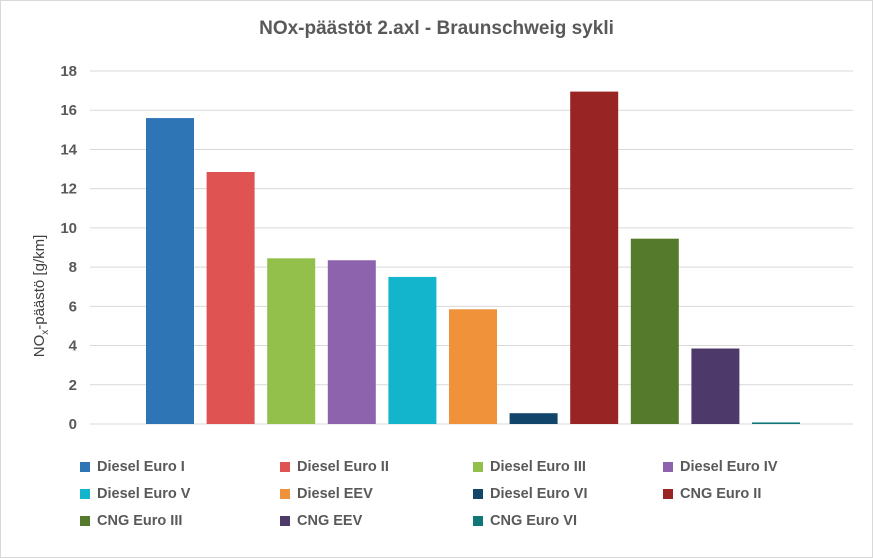 The height and width of the screenshot is (558, 873). What do you see at coordinates (68, 228) in the screenshot?
I see `y-tick-label: 10` at bounding box center [68, 228].